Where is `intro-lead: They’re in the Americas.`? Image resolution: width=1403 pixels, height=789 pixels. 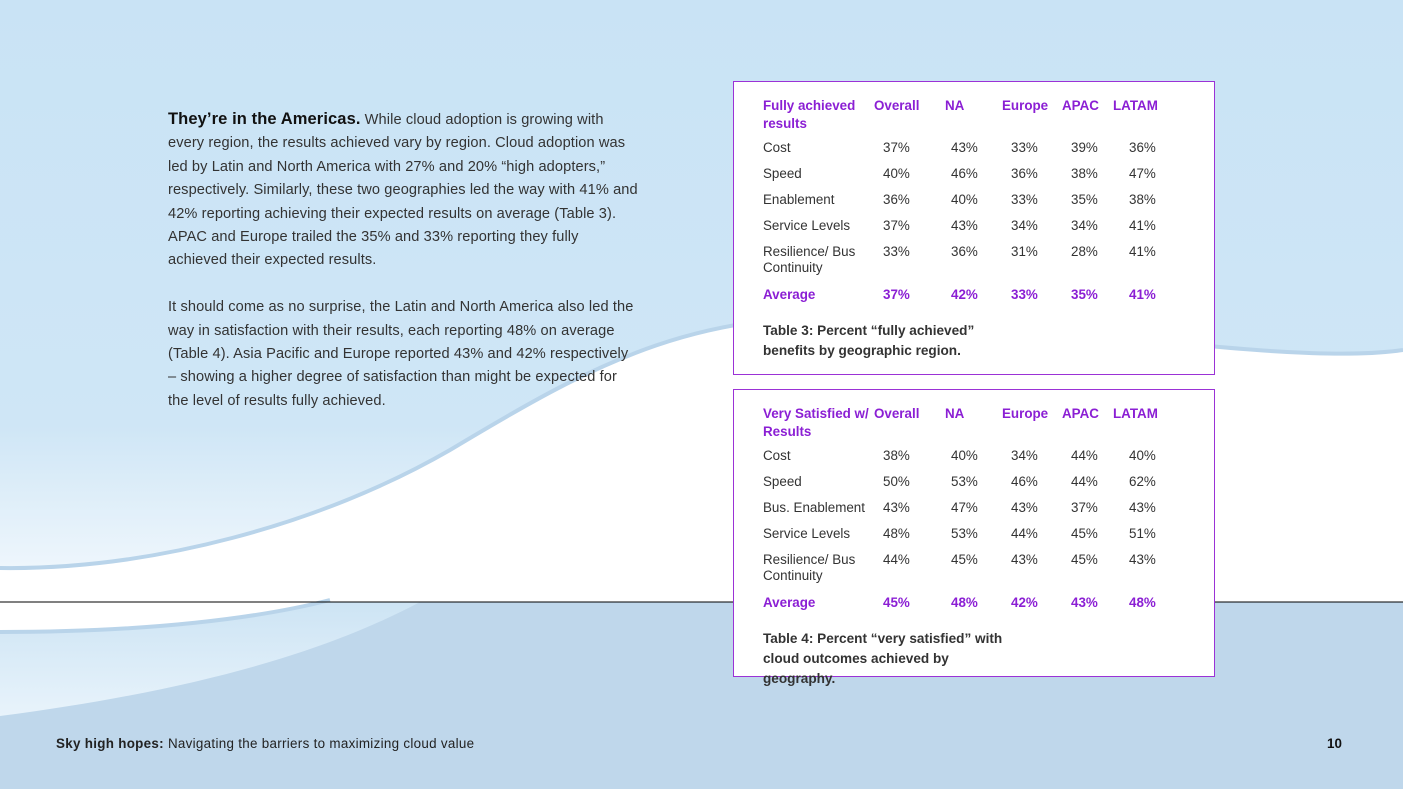
intro-lead: They’re in the Americas. is located at coordinates (264, 119).